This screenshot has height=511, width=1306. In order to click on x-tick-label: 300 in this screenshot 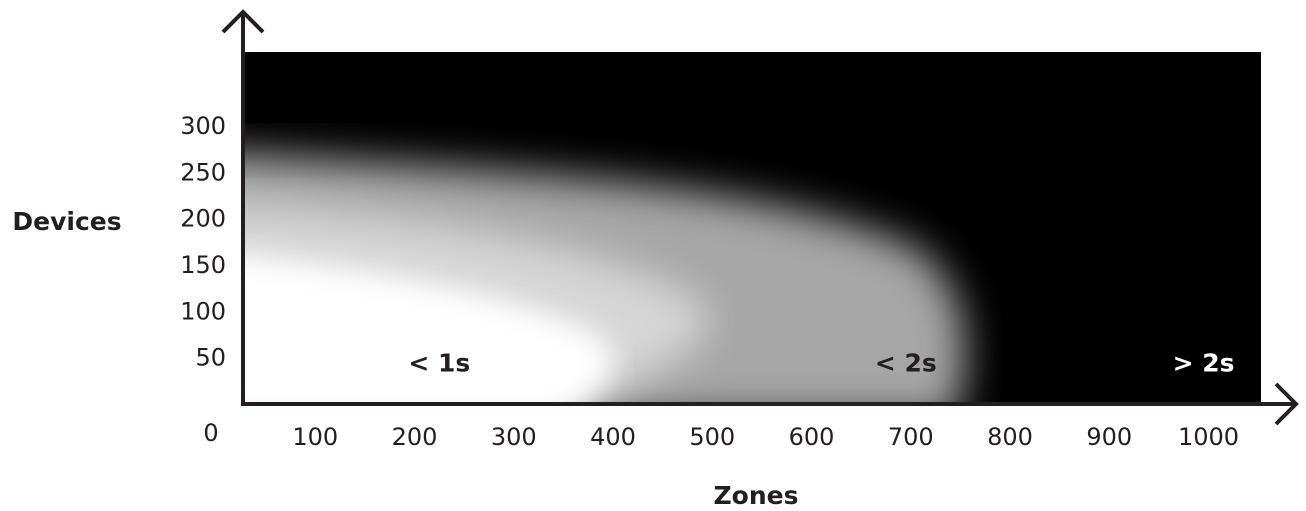, I will do `click(514, 437)`.